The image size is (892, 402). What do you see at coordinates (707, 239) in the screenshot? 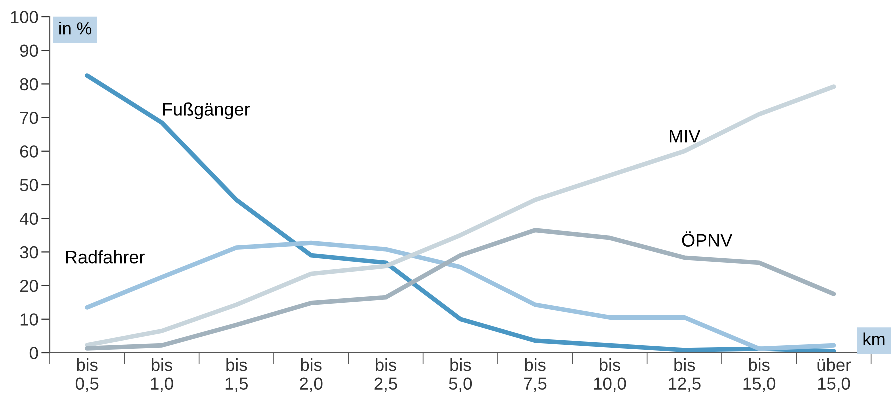
I see `series-label: ÖPNV` at bounding box center [707, 239].